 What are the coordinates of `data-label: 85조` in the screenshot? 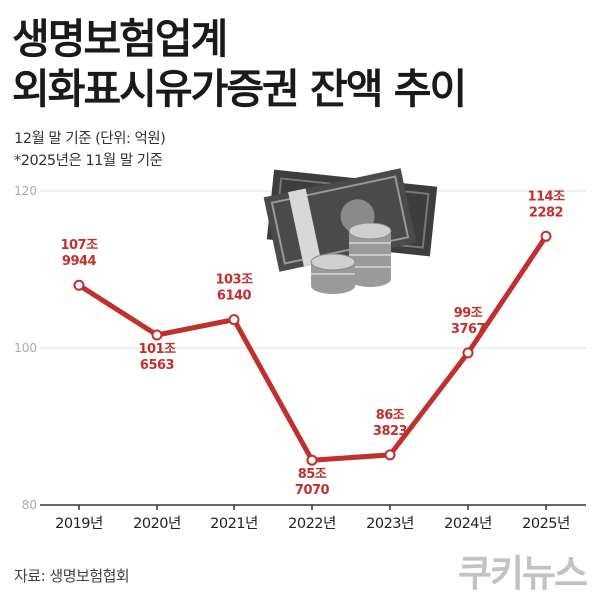 It's located at (312, 474).